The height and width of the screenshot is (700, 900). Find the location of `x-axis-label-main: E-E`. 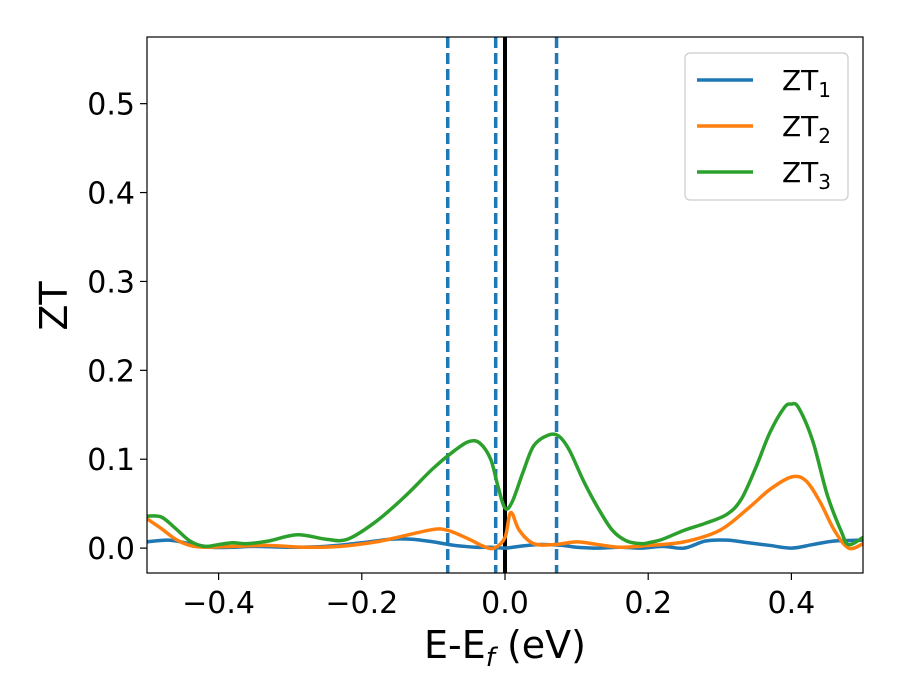

x-axis-label-main: E-E is located at coordinates (455, 645).